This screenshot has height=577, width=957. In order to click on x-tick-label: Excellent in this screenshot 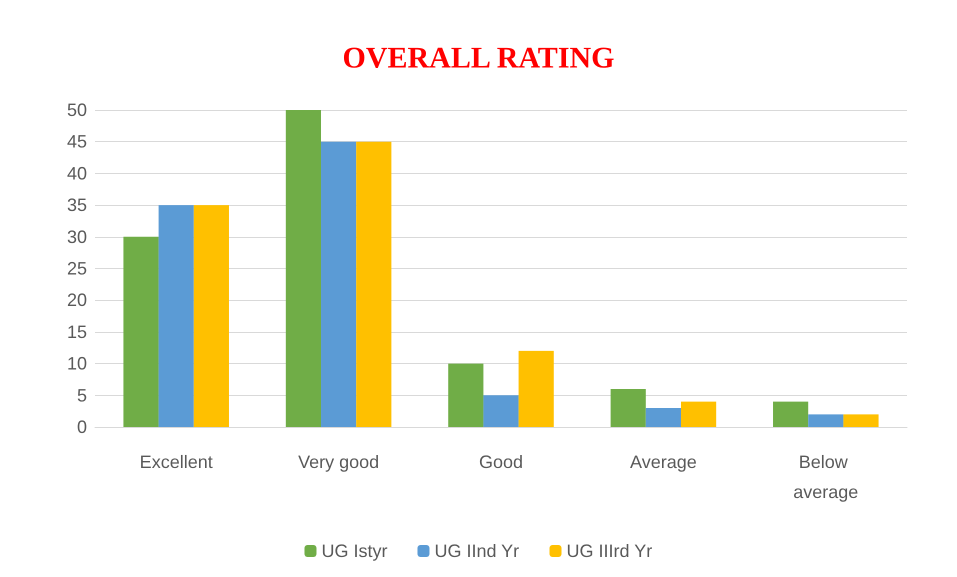, I will do `click(176, 462)`.